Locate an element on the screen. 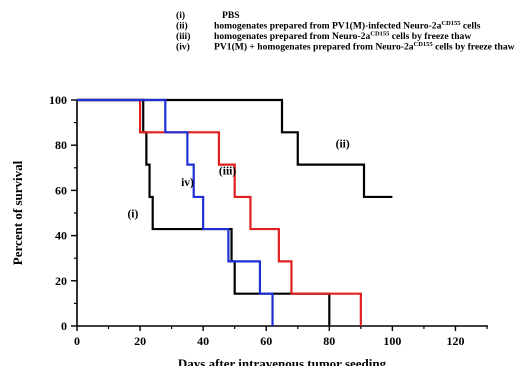 The height and width of the screenshot is (366, 529). y-ticks: 0 20 40 60 80 100 is located at coordinates (63, 213).